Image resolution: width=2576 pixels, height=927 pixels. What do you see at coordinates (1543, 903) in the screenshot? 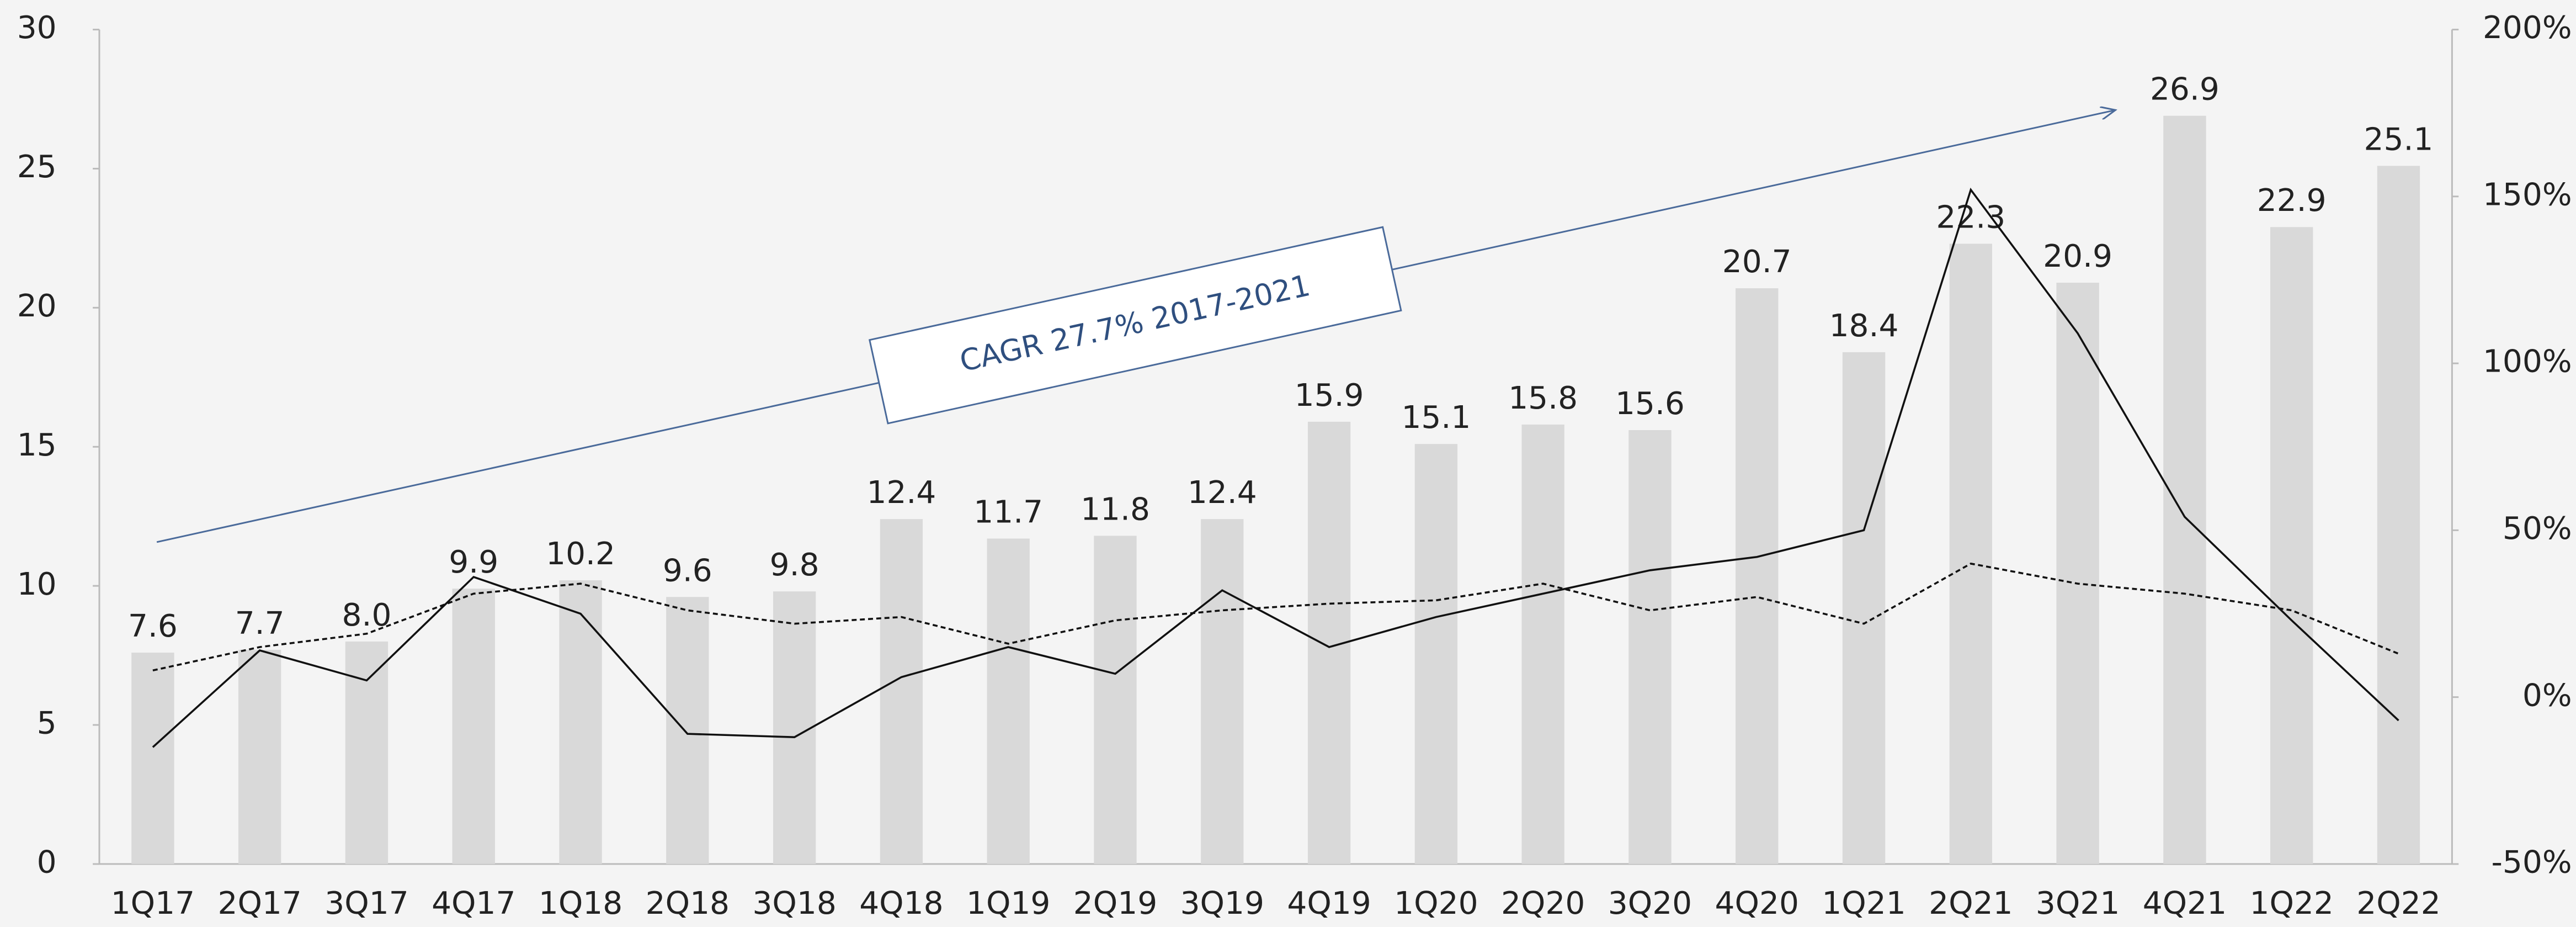
I see `x-tick-label: 2Q20` at bounding box center [1543, 903].